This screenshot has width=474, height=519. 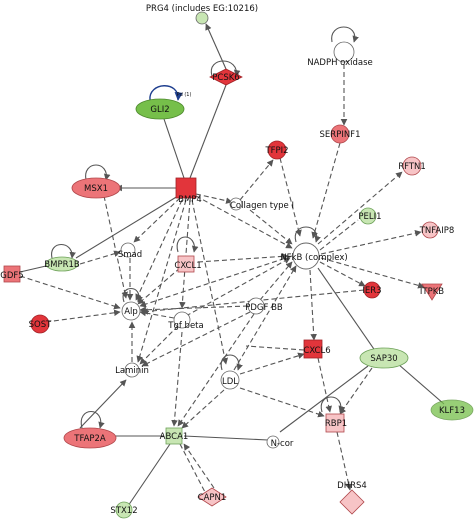 I want to click on edge-bmp4-bmpr1b, so click(x=127, y=227).